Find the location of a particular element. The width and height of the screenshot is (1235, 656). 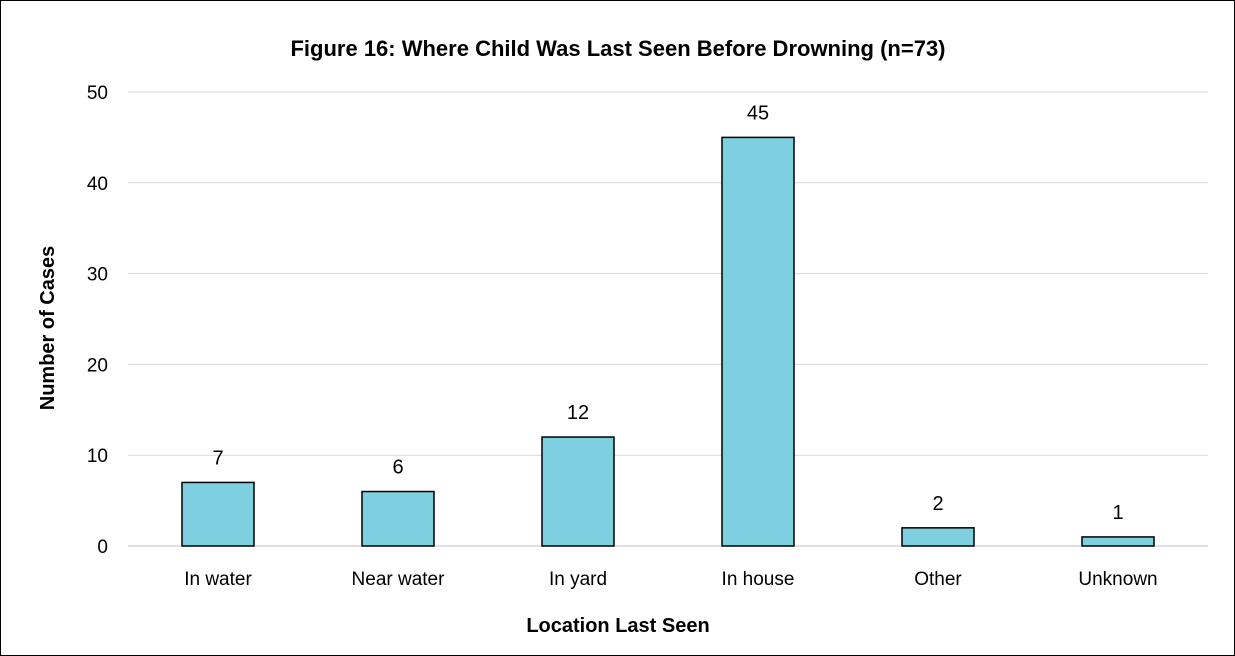

x-tick-label: Near water is located at coordinates (399, 579).